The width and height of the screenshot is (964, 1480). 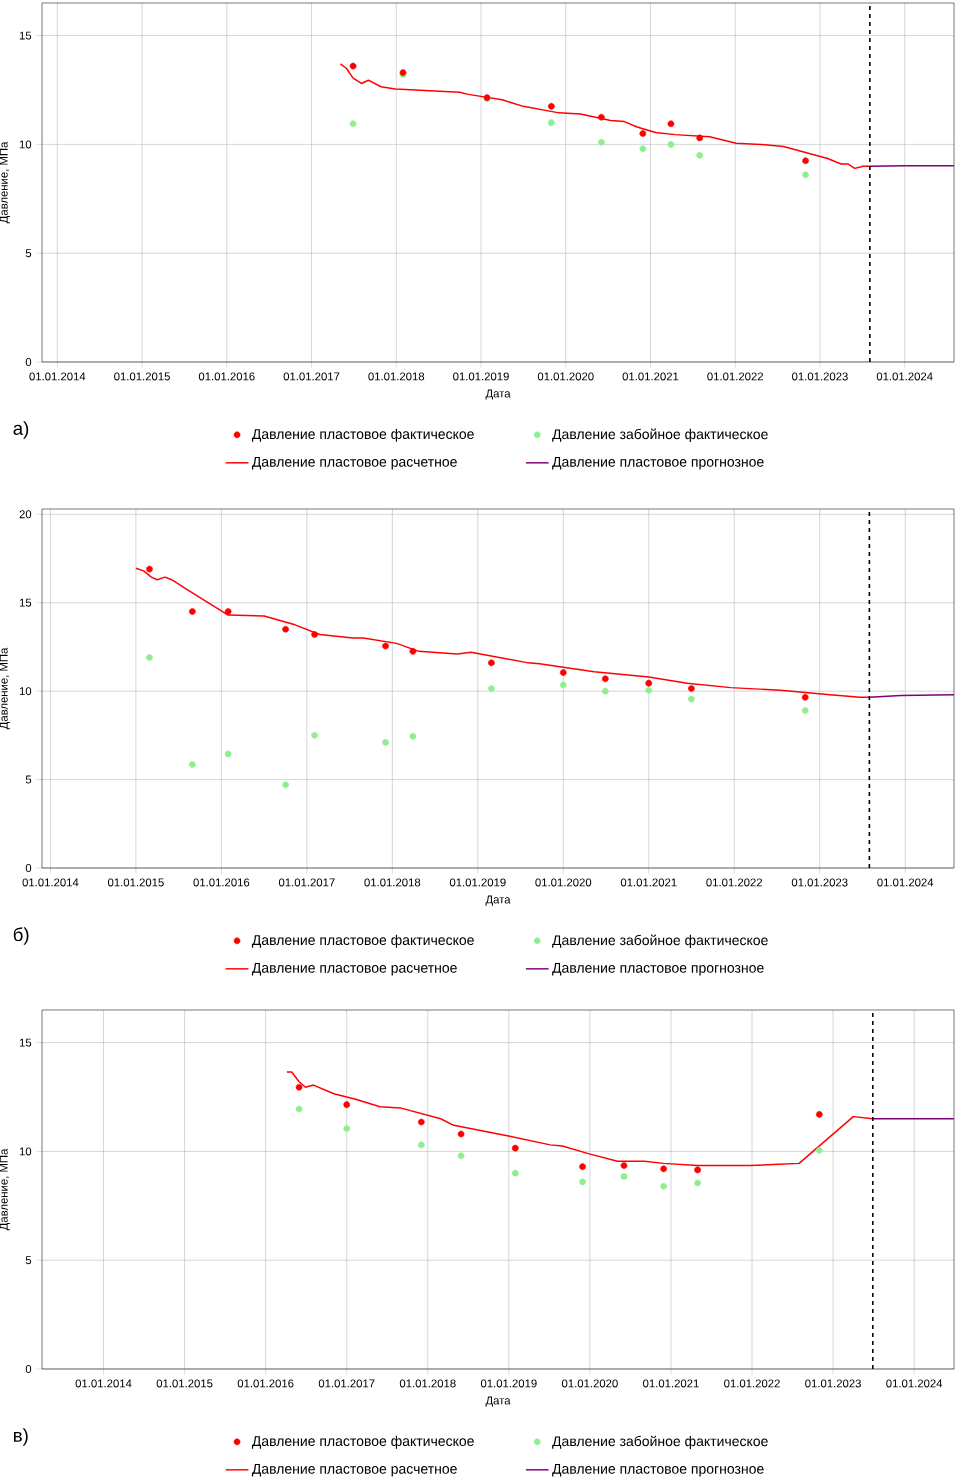 I want to click on text: б), so click(x=21, y=936).